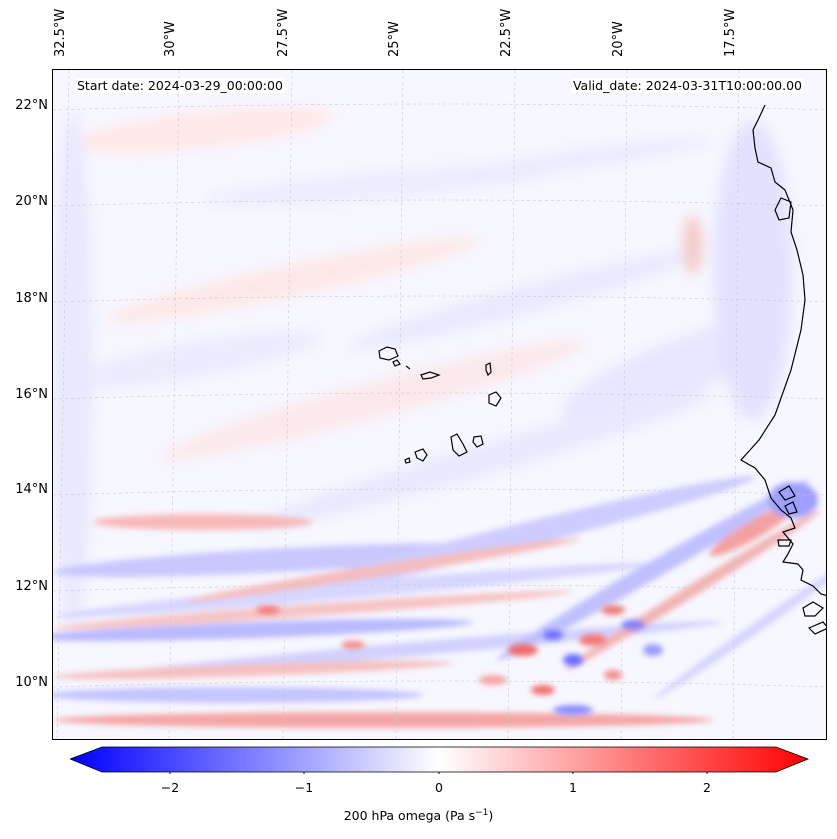 This screenshot has height=839, width=837. Describe the element at coordinates (439, 787) in the screenshot. I see `colorbar-tick-0: 0` at that location.